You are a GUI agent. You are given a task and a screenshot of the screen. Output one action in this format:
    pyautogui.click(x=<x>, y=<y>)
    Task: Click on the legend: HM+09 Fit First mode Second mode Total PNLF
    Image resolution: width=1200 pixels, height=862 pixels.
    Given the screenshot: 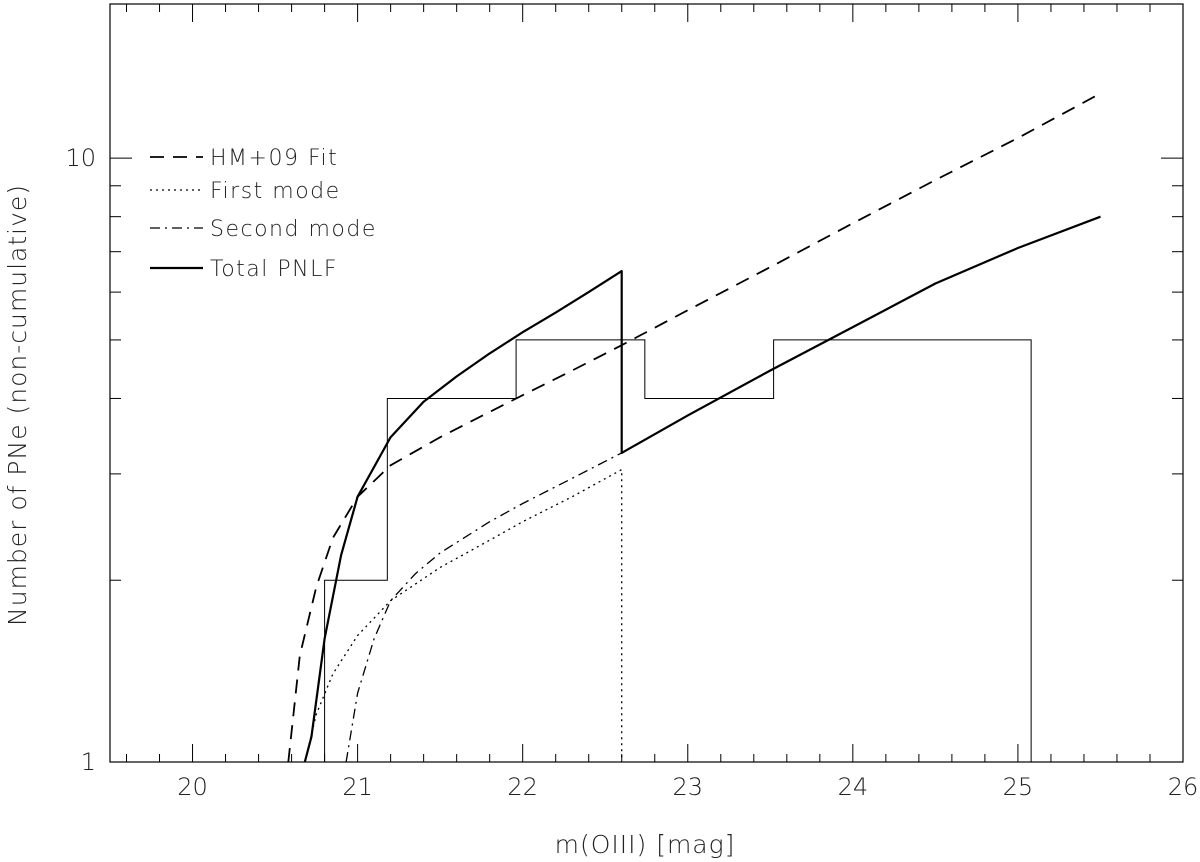 What is the action you would take?
    pyautogui.click(x=263, y=214)
    